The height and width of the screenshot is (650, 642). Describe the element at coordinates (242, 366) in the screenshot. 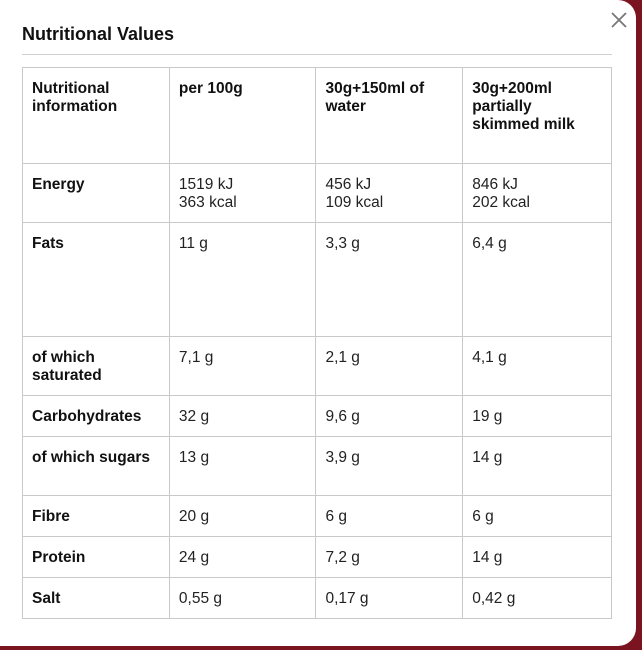

I see `value-cell: 7,1 g` at that location.